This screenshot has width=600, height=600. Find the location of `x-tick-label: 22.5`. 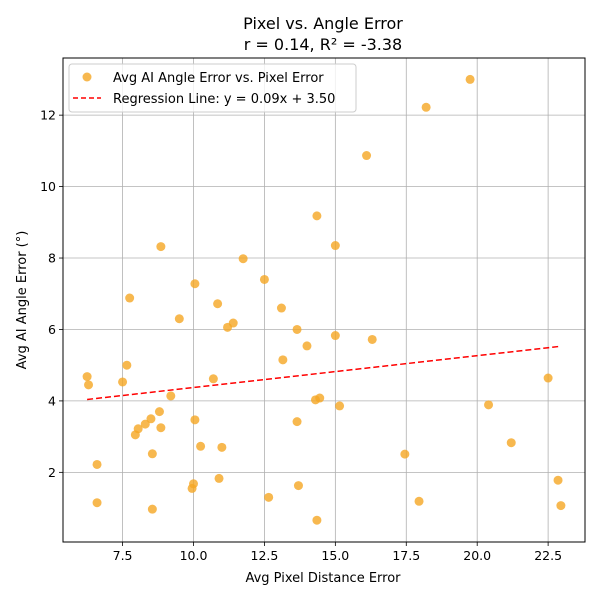

x-tick-label: 22.5 is located at coordinates (548, 555).